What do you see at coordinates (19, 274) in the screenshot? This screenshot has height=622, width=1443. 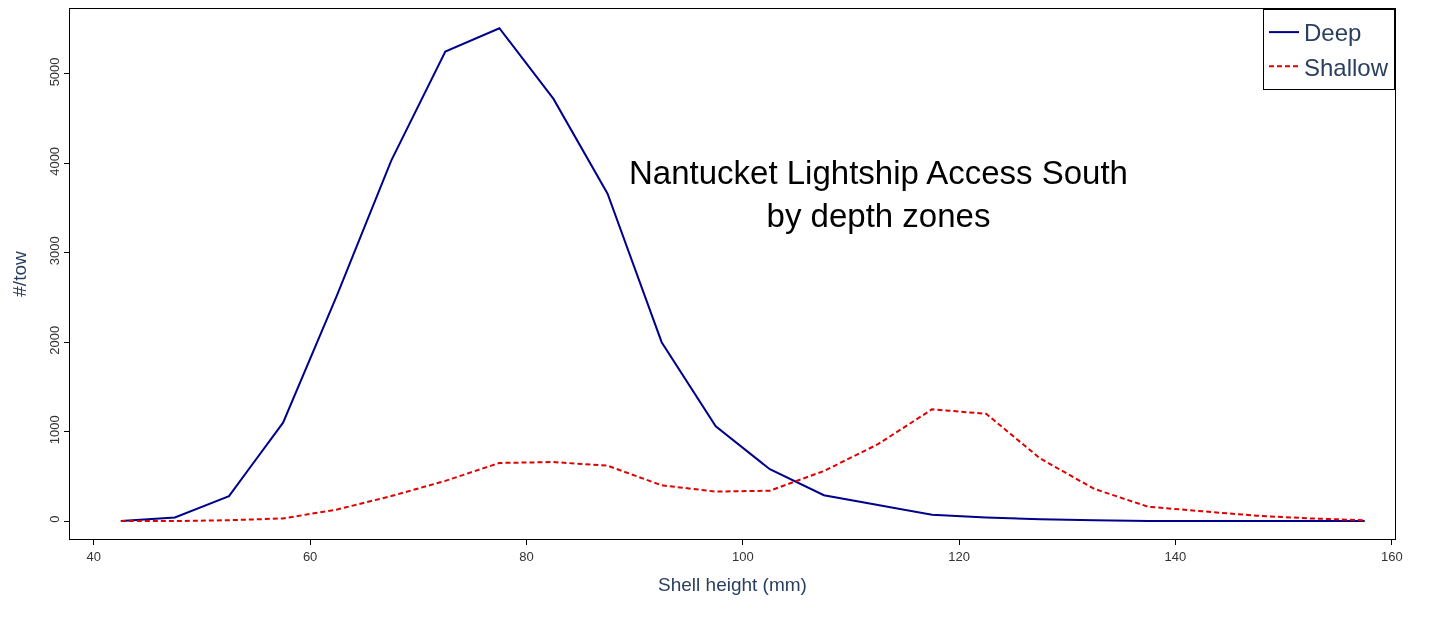 I see `y-axis-title: #/tow` at bounding box center [19, 274].